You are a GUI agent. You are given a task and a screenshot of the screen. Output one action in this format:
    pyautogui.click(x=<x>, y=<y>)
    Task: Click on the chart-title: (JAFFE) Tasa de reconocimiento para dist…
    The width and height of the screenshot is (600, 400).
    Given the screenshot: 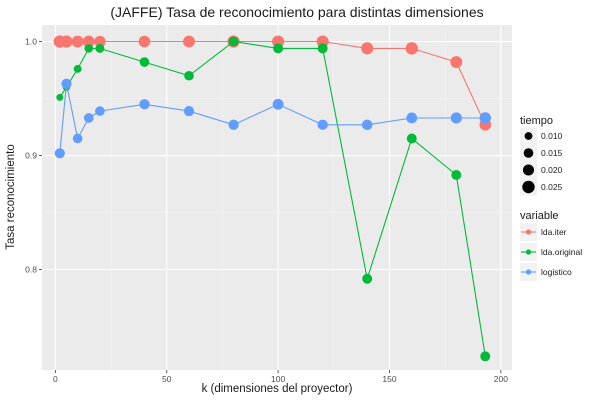 What is the action you would take?
    pyautogui.click(x=296, y=12)
    